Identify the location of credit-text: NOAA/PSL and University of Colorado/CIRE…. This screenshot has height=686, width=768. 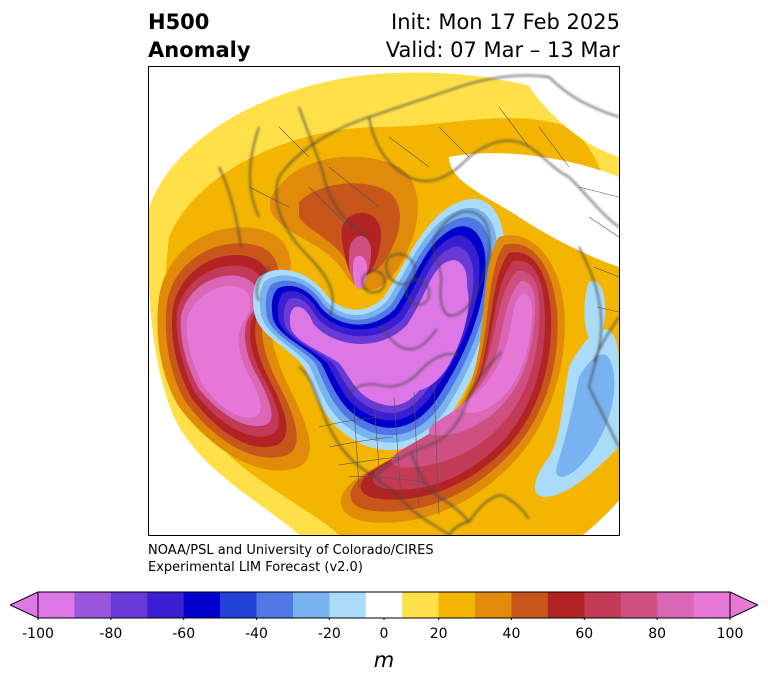
(291, 559).